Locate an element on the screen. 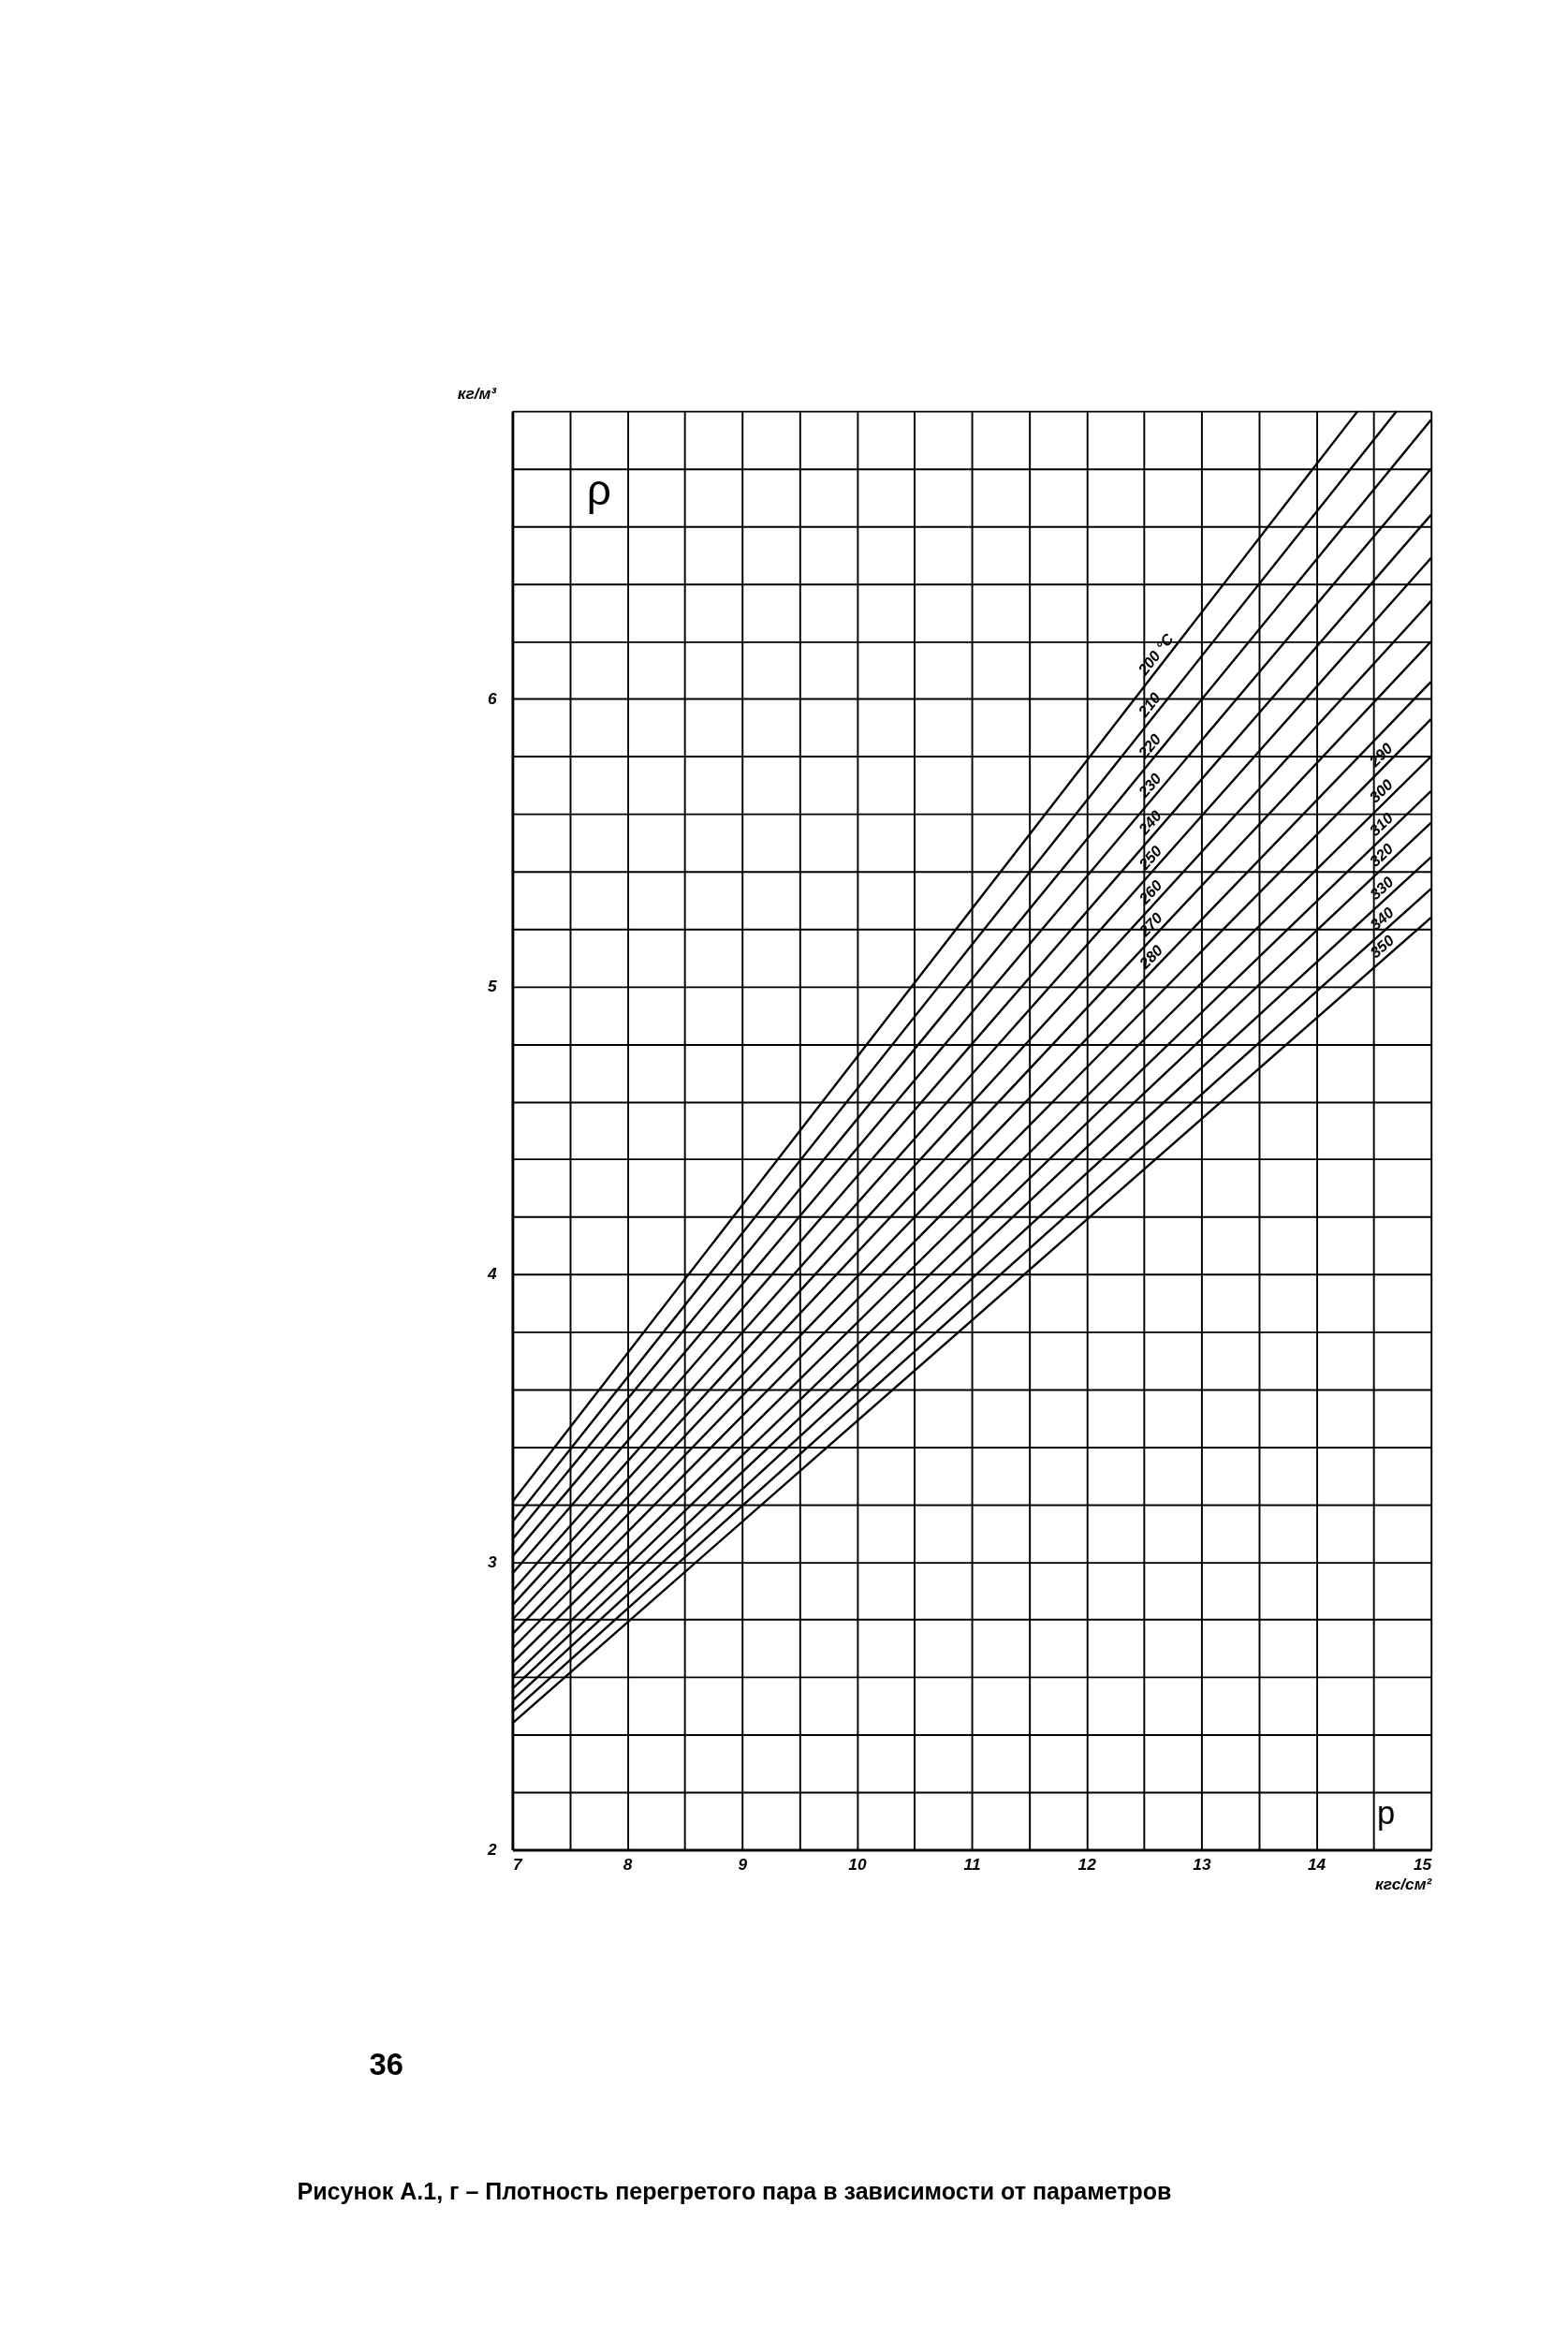 The width and height of the screenshot is (1568, 2339). x-tick-label: 7 is located at coordinates (517, 1865).